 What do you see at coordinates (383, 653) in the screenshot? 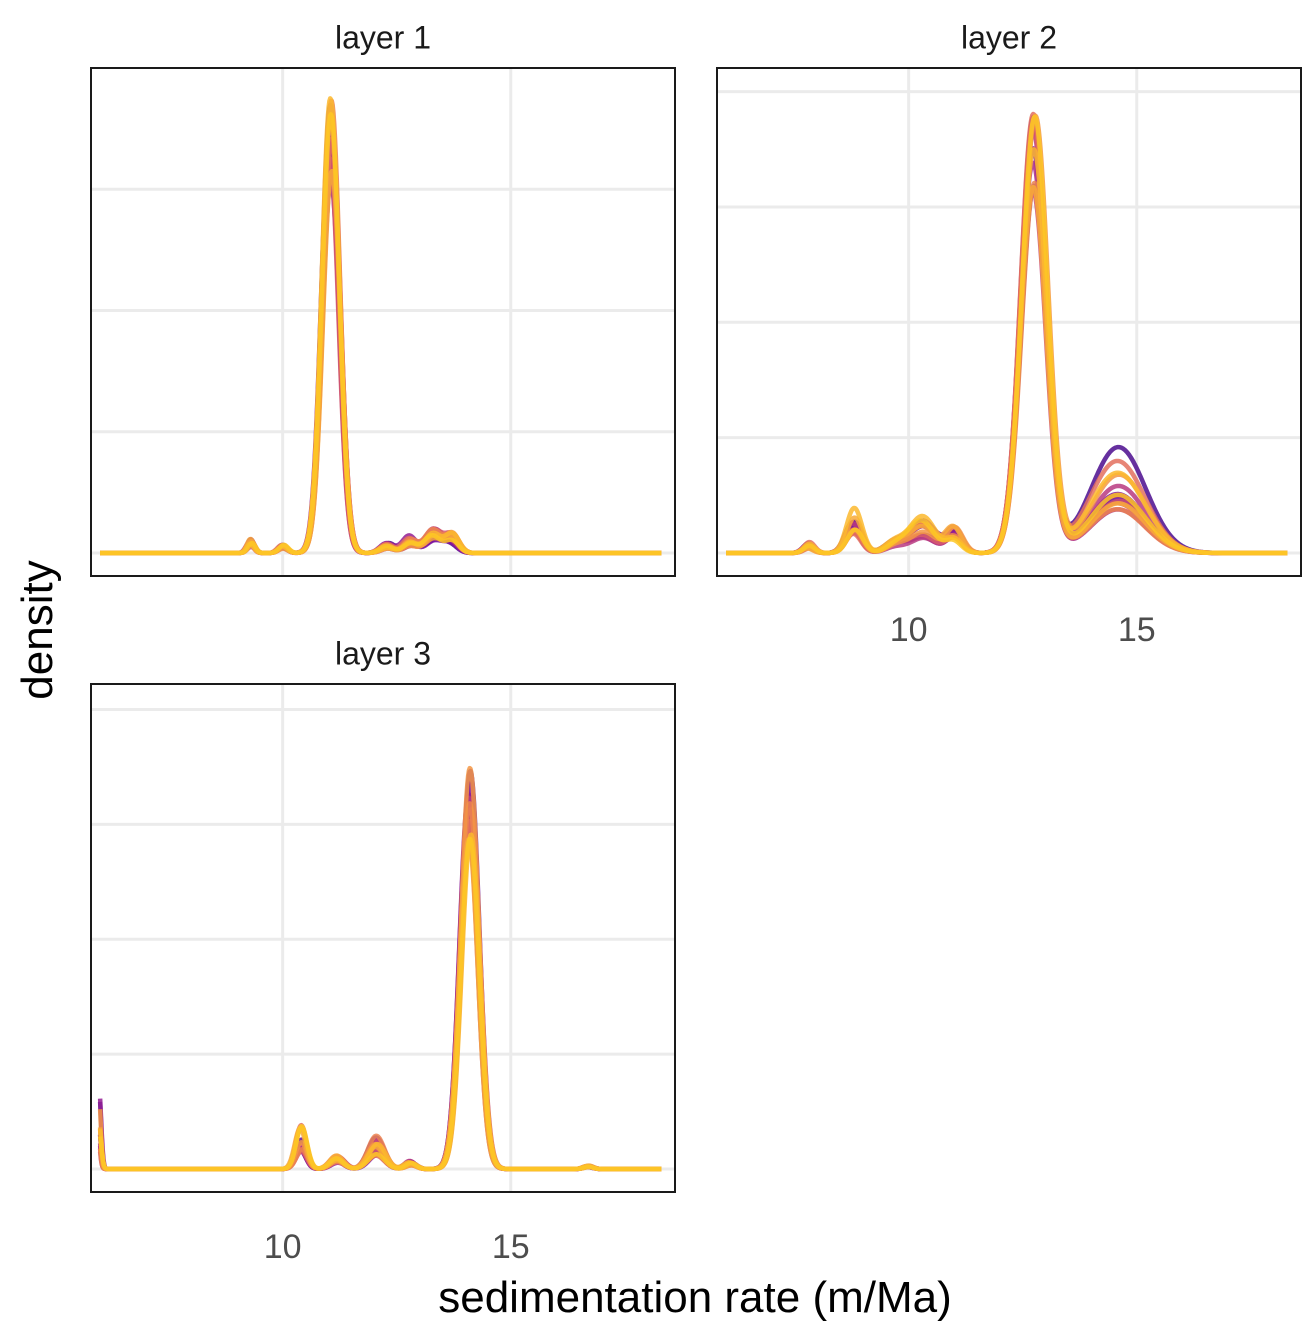
I see `facet-title: layer 3` at bounding box center [383, 653].